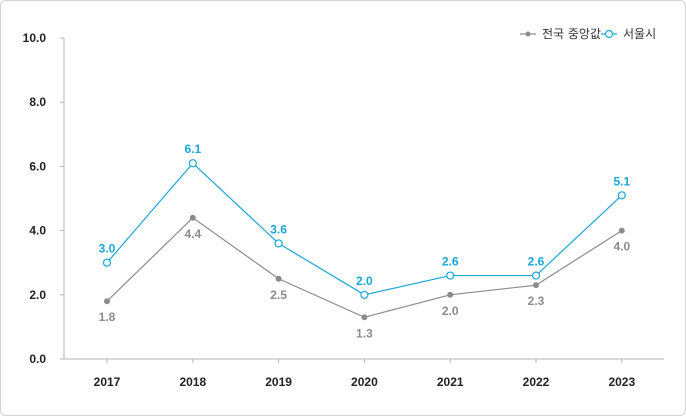 Image resolution: width=686 pixels, height=416 pixels. I want to click on y-tick-label: 2.0, so click(37, 295).